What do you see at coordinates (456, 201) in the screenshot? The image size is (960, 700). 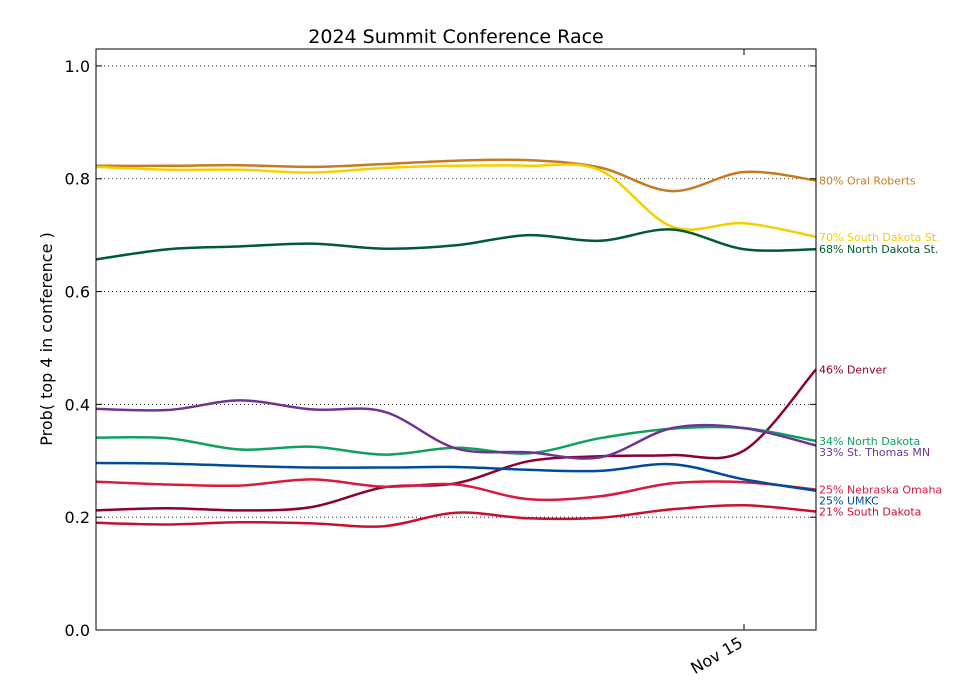 I see `series-line-south-dakota-st` at bounding box center [456, 201].